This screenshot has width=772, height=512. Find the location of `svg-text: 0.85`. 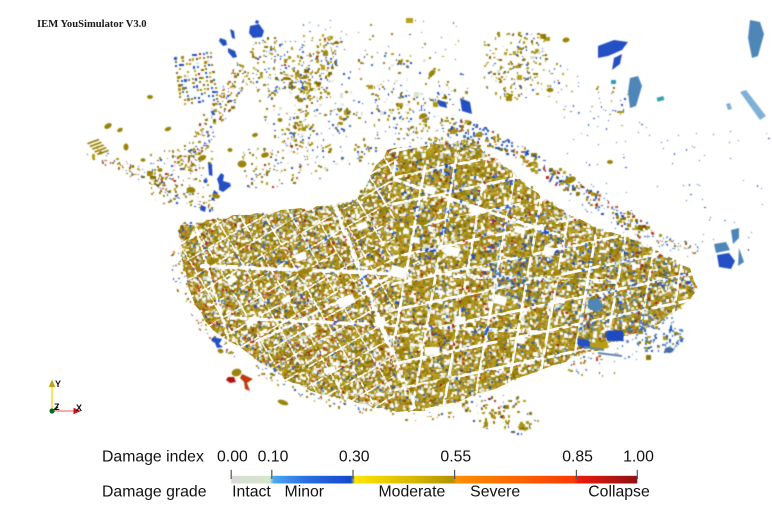

svg-text: 0.85 is located at coordinates (577, 457).